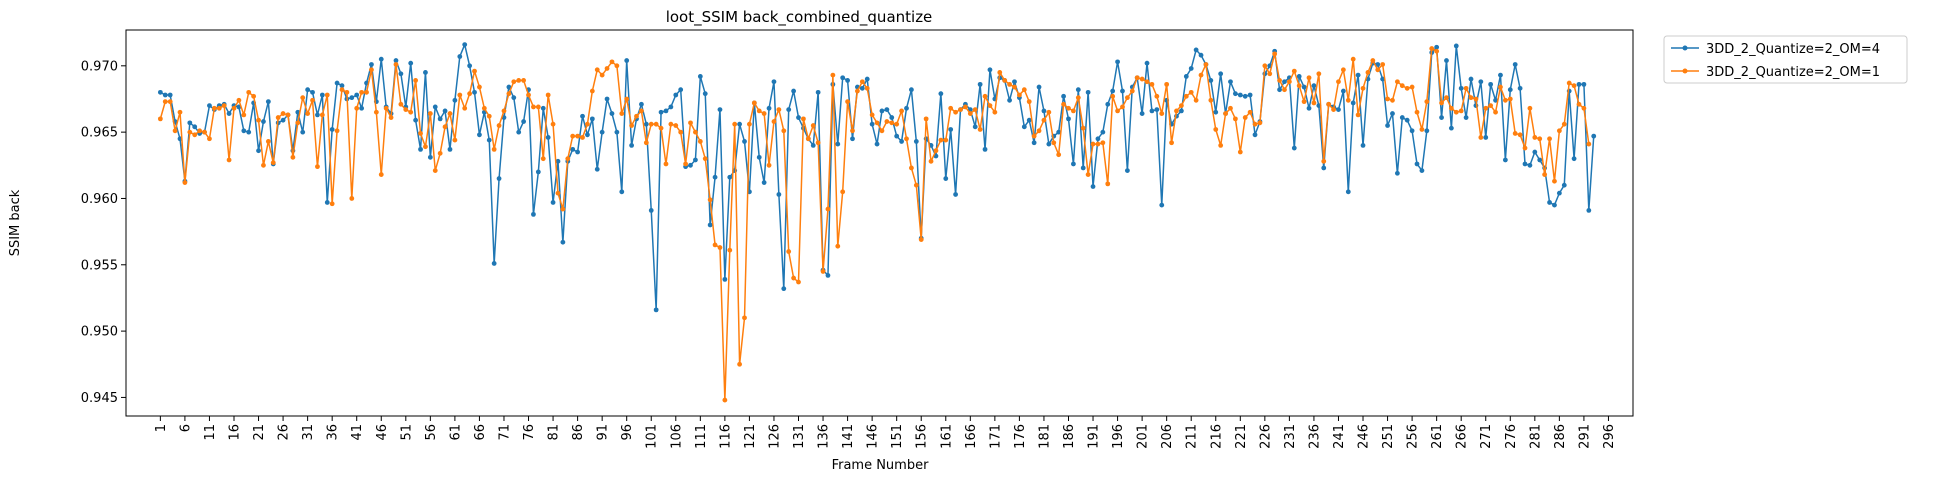  Describe the element at coordinates (922, 436) in the screenshot. I see `x-tick-label: 156` at that location.